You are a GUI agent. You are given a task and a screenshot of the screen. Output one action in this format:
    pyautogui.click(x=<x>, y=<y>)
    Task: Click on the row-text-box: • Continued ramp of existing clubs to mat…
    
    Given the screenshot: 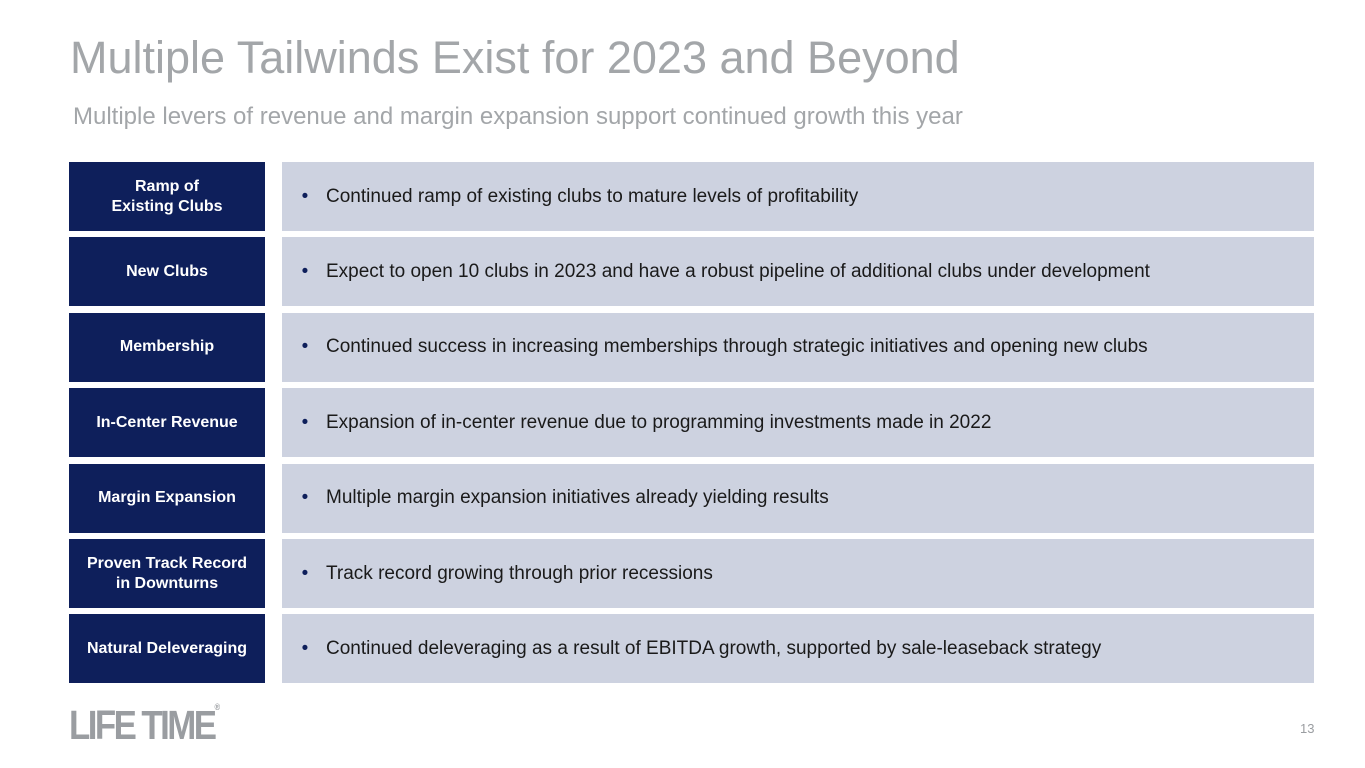 What is the action you would take?
    pyautogui.click(x=798, y=196)
    